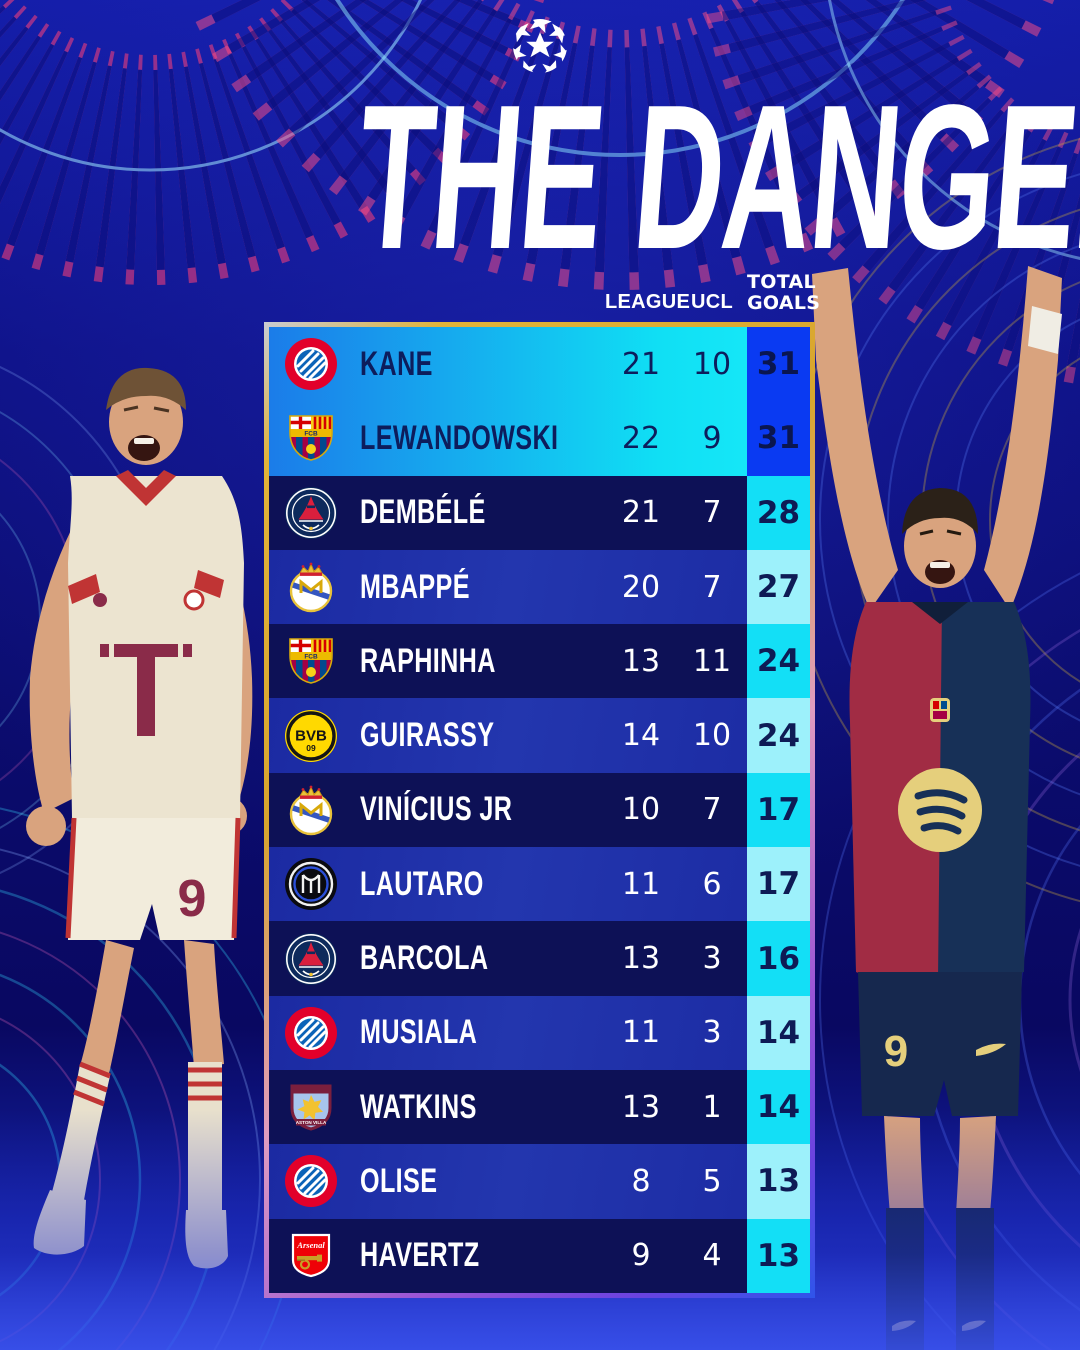  I want to click on player-name: KANE, so click(396, 363).